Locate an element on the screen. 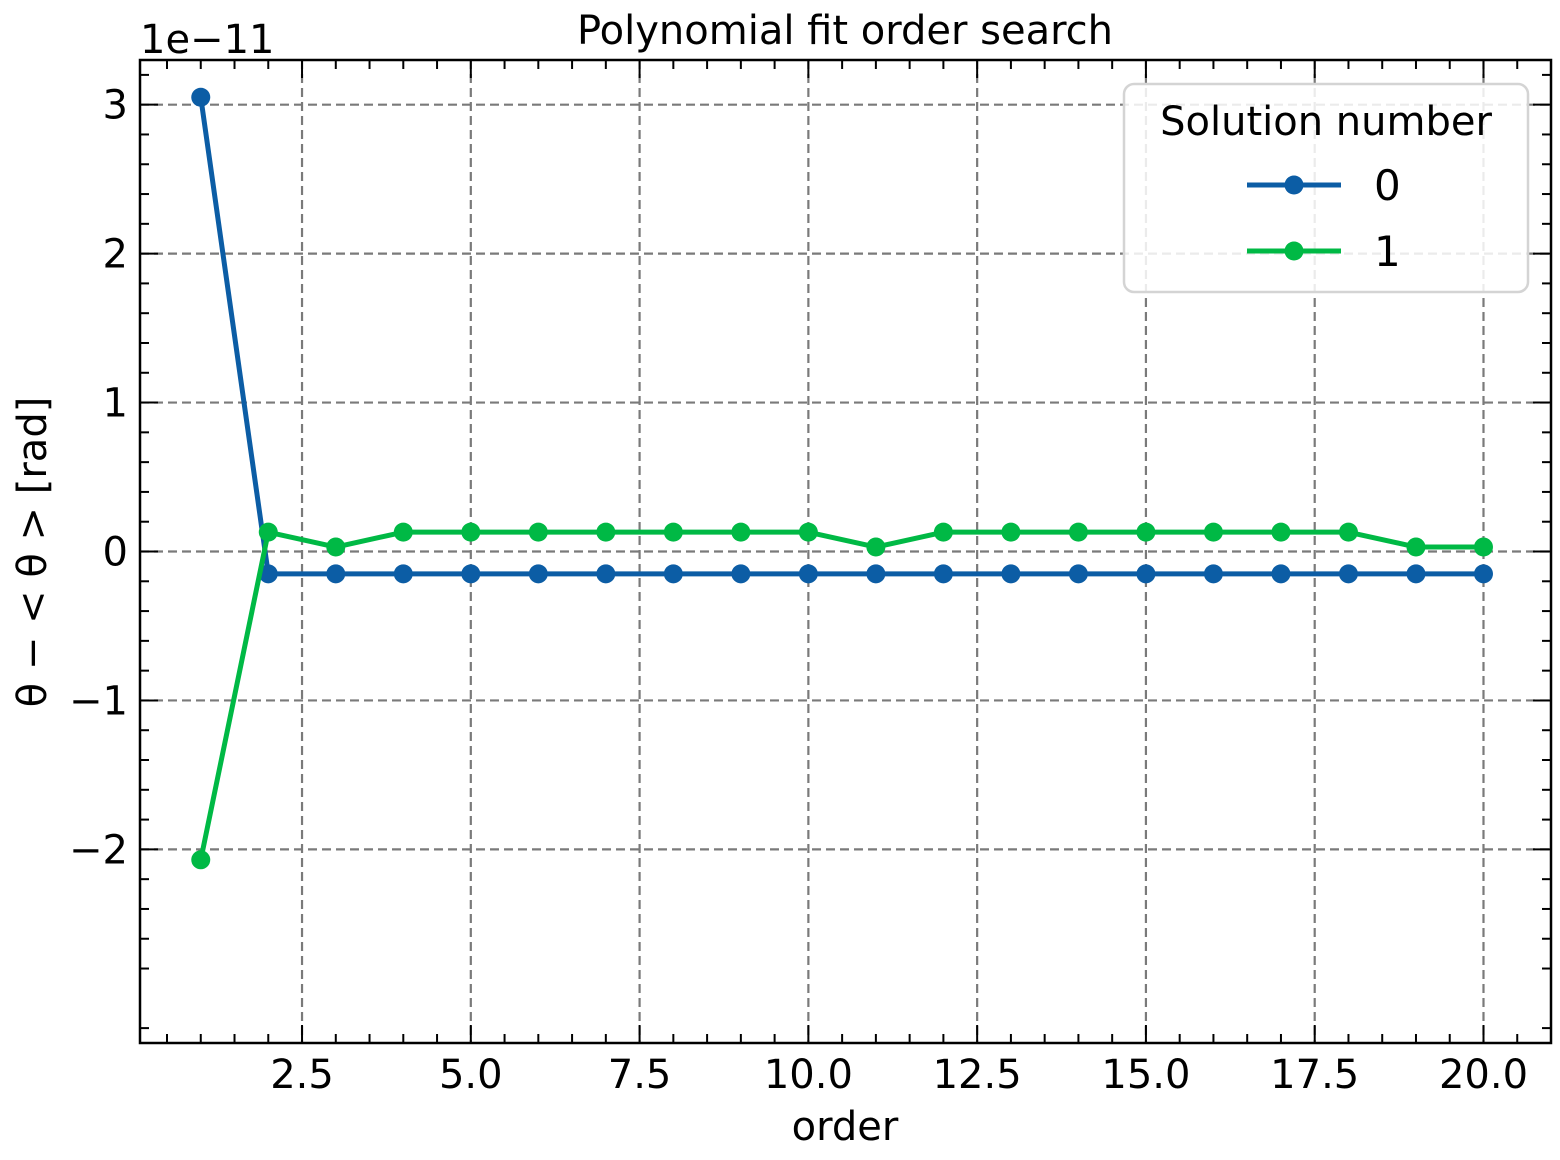  x-tick-label: 5.0 is located at coordinates (471, 1075).